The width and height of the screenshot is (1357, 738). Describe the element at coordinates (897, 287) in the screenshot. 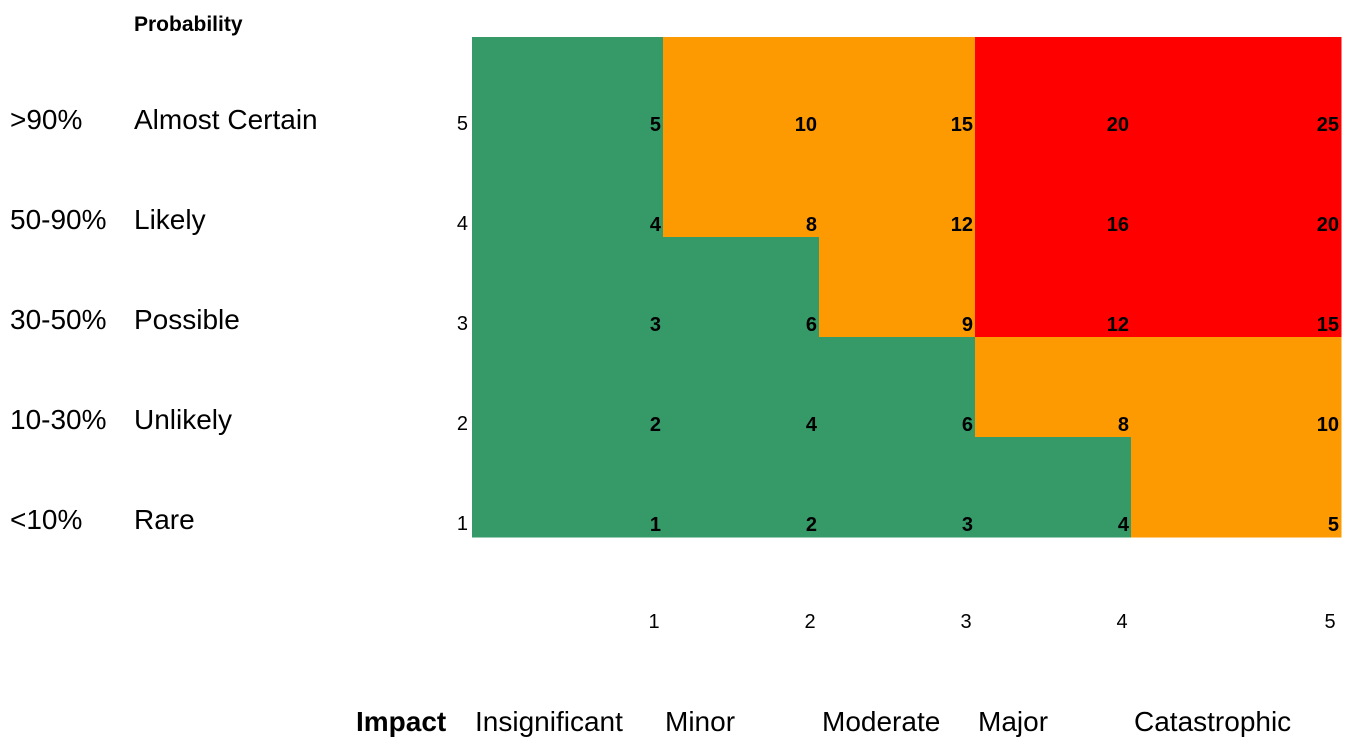

I see `matrix-cell-r3-c3` at that location.